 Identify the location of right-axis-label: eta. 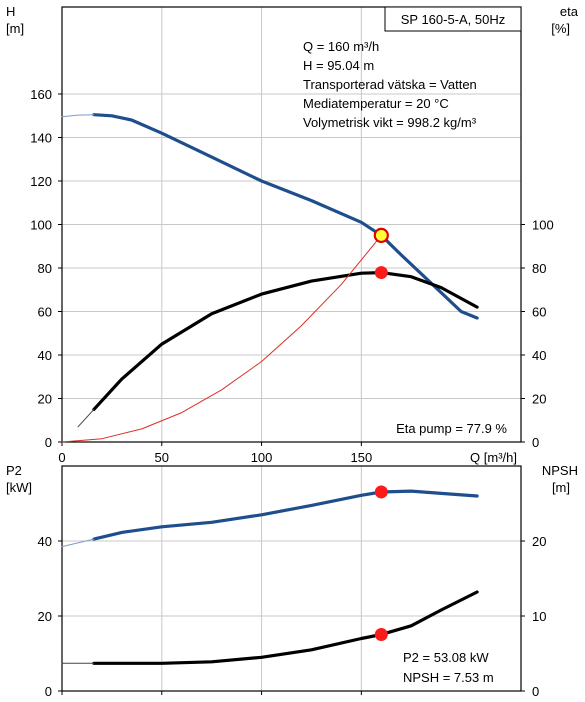
(569, 11).